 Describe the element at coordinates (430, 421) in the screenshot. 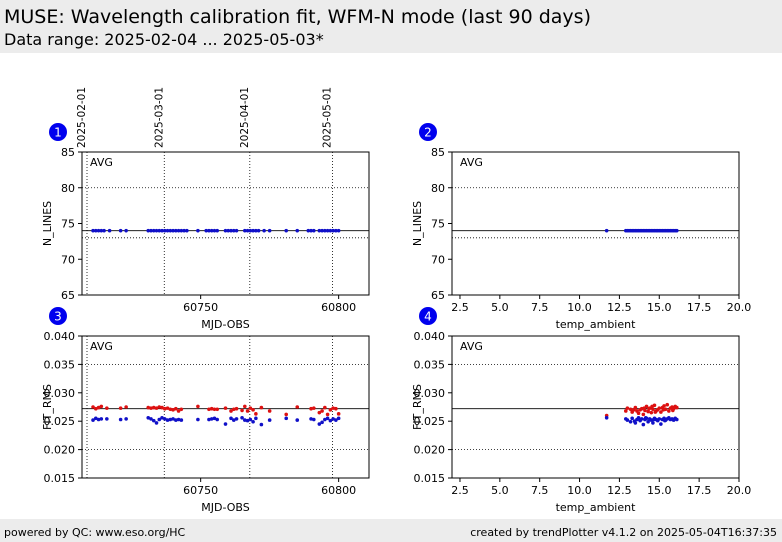

I see `y-tick-label: 0.025` at that location.